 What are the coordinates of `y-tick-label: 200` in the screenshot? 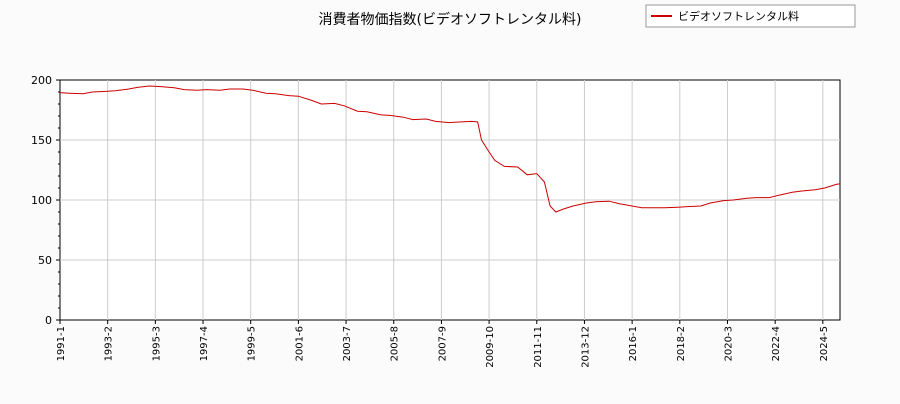 It's located at (41, 80).